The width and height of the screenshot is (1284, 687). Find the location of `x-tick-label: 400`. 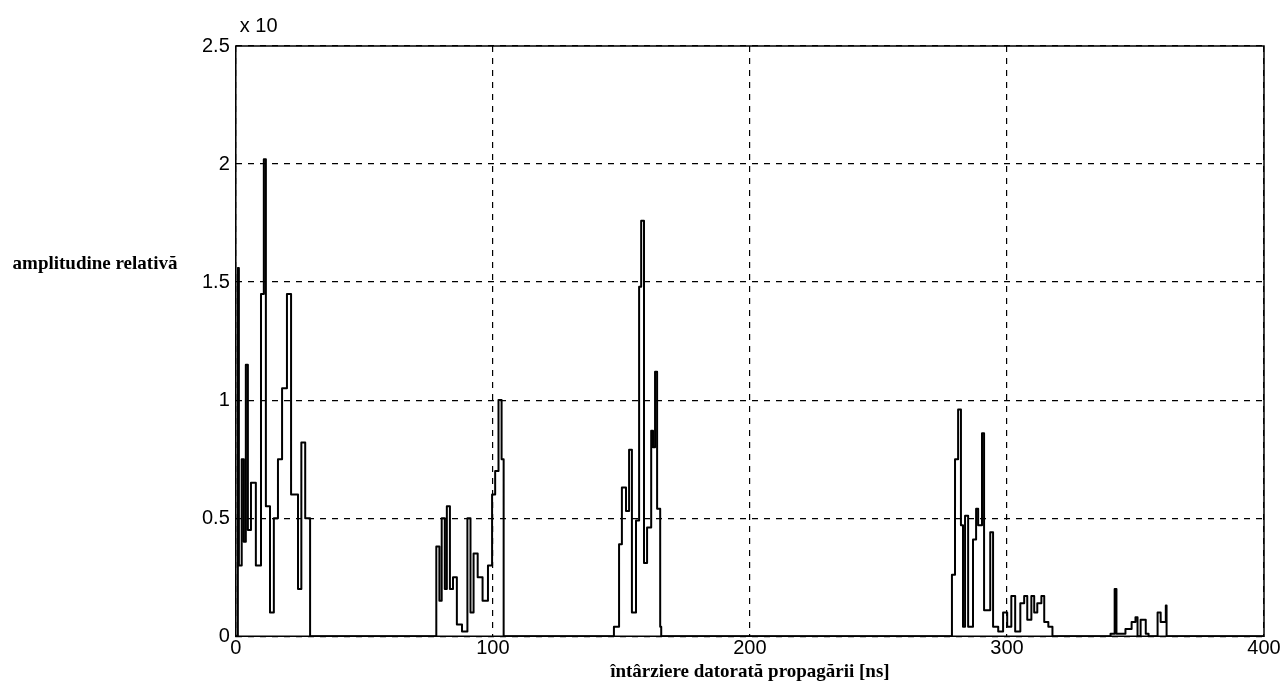

x-tick-label: 400 is located at coordinates (1264, 646).